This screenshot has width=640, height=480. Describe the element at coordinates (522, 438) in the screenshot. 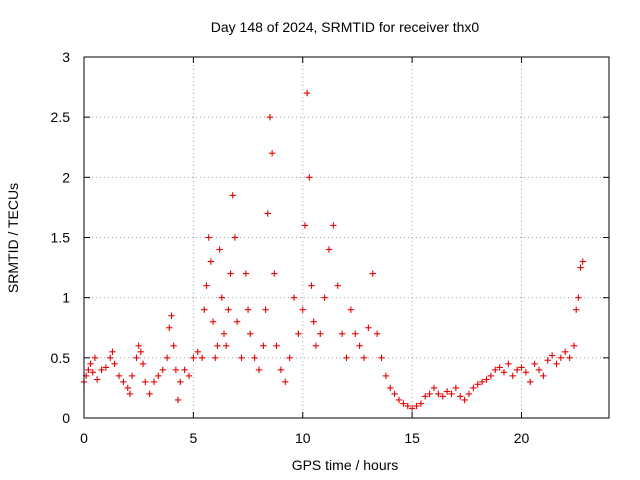

I see `x-tick-label: 20` at that location.